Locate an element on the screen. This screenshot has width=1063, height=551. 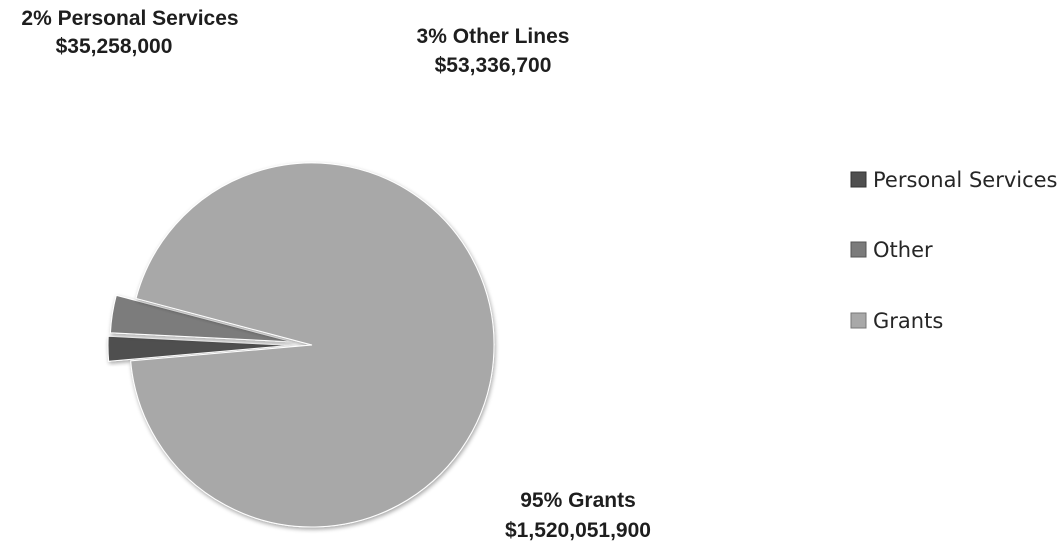
data-label-personal-services-line1: 2% Personal Services is located at coordinates (129, 18).